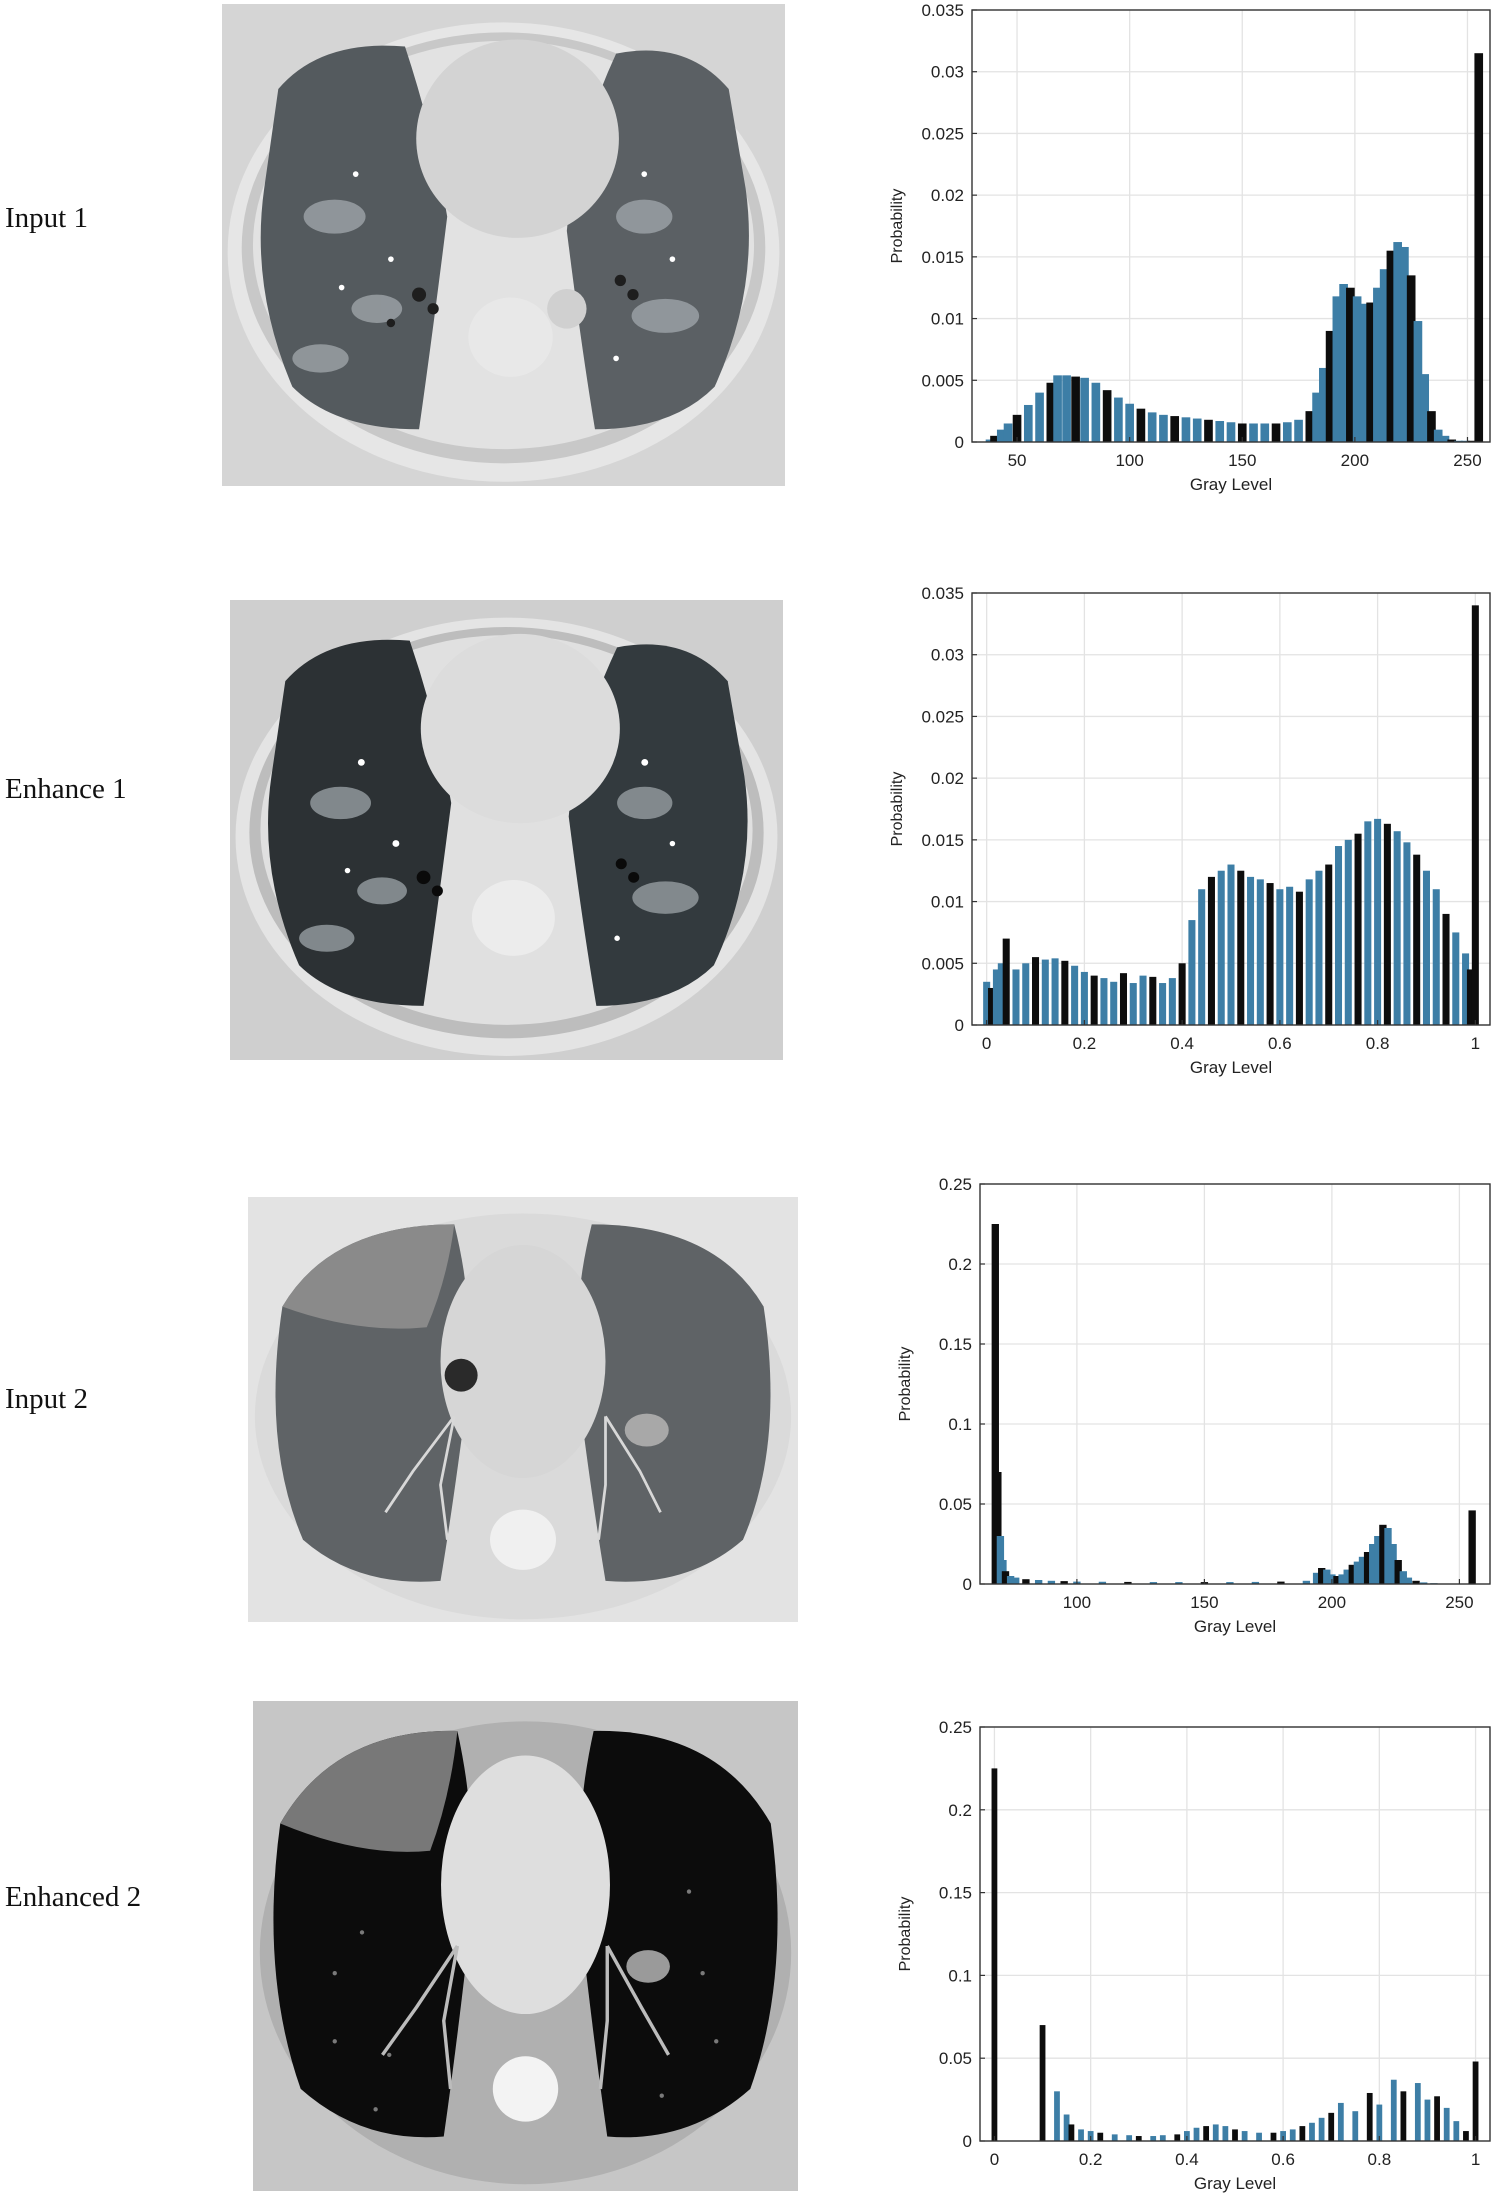 The height and width of the screenshot is (2211, 1500). I want to click on row-label-enhance-1: Enhance 1, so click(66, 789).